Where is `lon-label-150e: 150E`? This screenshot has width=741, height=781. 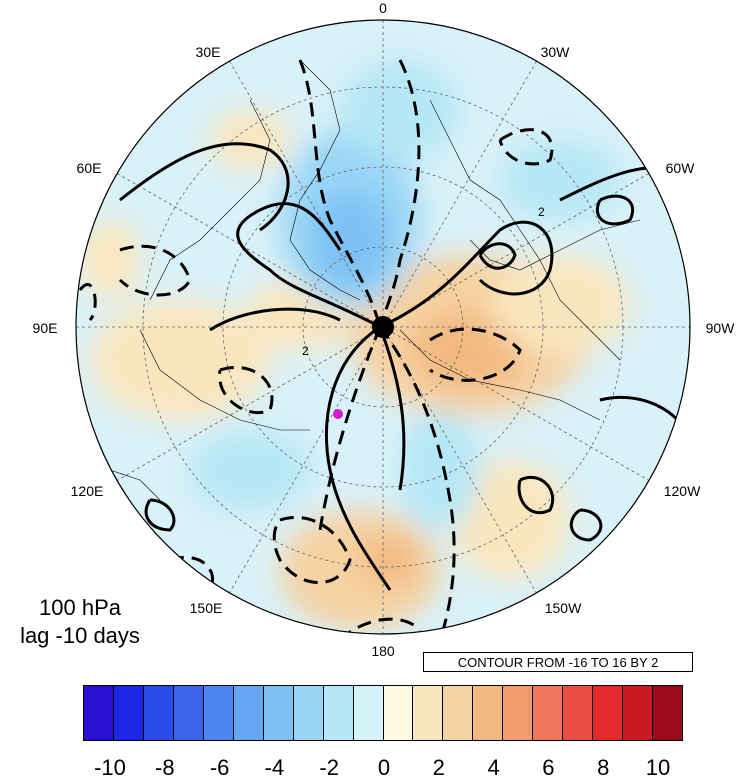
lon-label-150e: 150E is located at coordinates (206, 608).